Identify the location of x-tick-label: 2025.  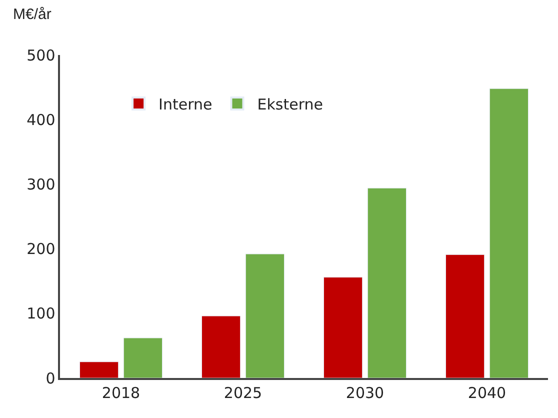
(243, 393).